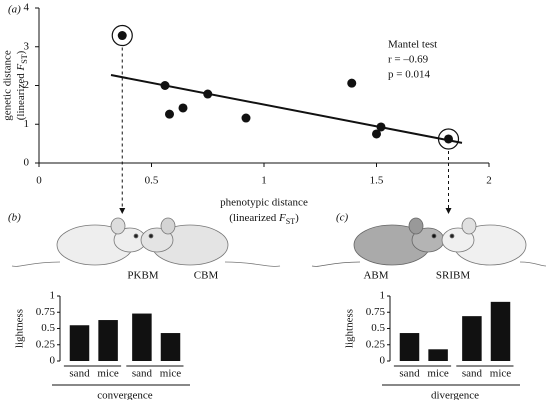 The width and height of the screenshot is (550, 405). Describe the element at coordinates (489, 181) in the screenshot. I see `x-tick-label: 2` at that location.